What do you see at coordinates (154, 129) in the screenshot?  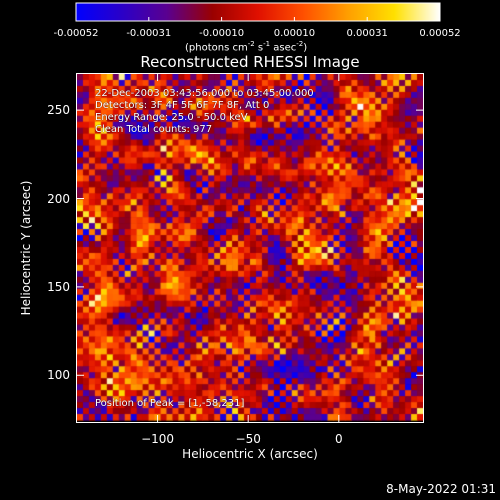 I see `clean-counts-annotation: Clean Total counts: 977` at bounding box center [154, 129].